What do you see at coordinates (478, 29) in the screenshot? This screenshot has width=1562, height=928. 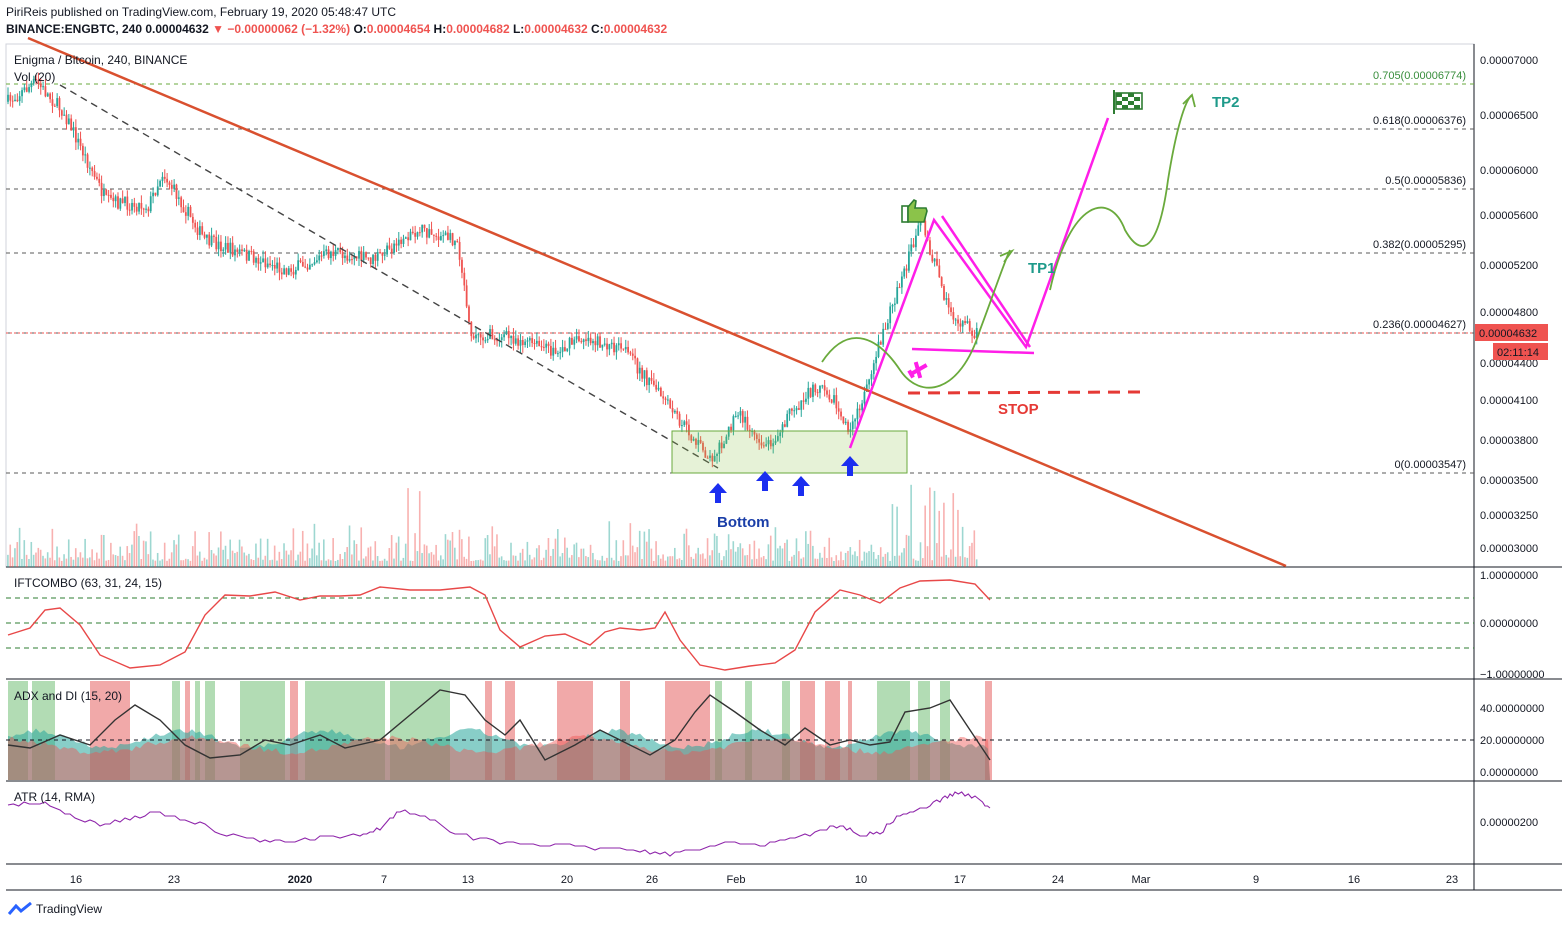 I see `high-value: 0.00004682` at bounding box center [478, 29].